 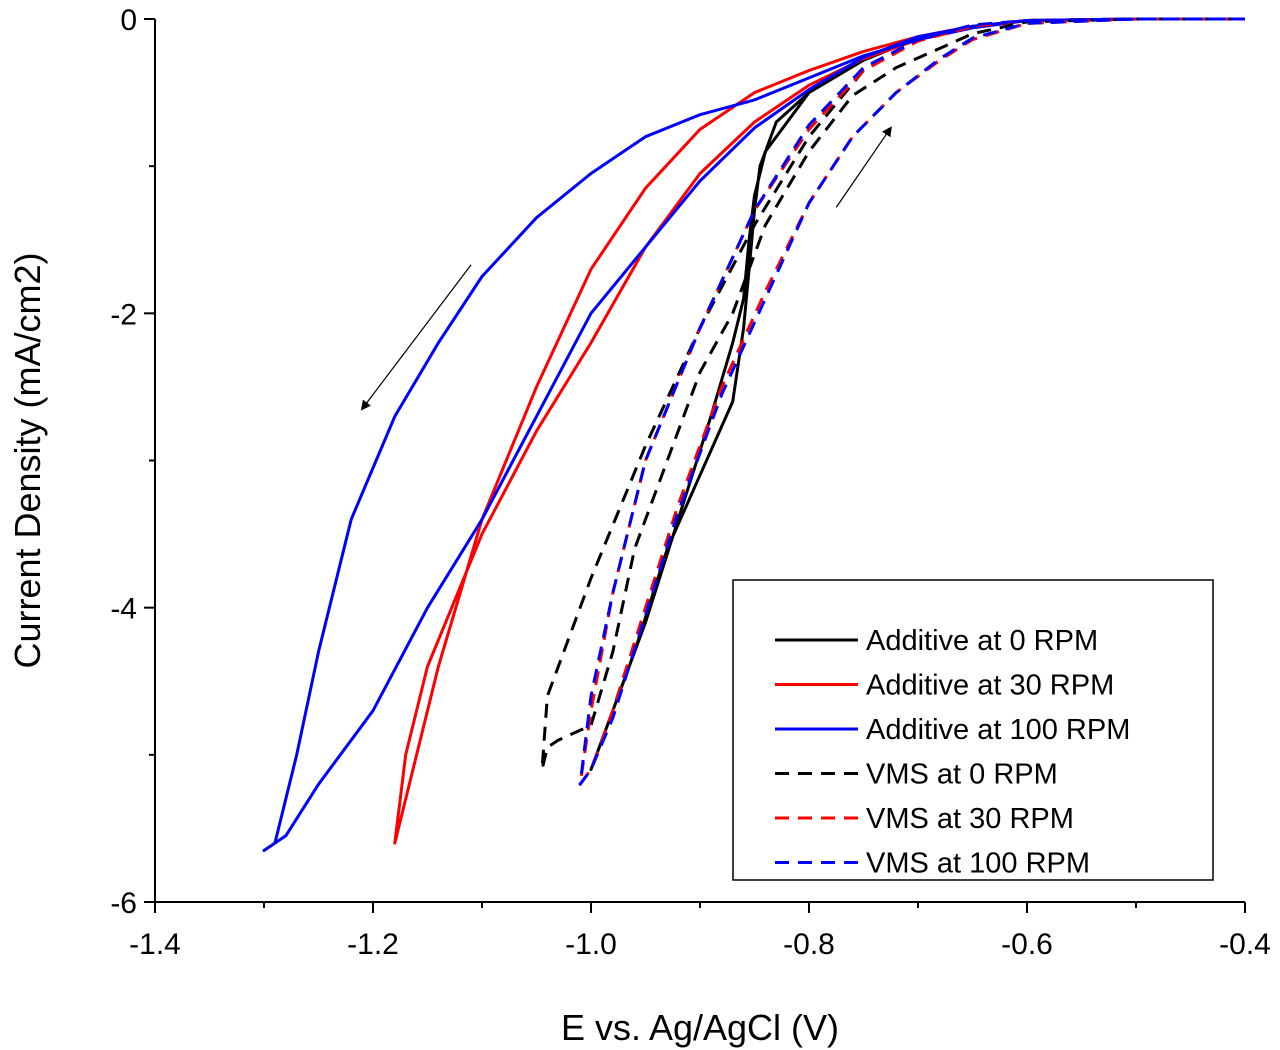 What do you see at coordinates (373, 944) in the screenshot?
I see `x-tick-label: -1.2` at bounding box center [373, 944].